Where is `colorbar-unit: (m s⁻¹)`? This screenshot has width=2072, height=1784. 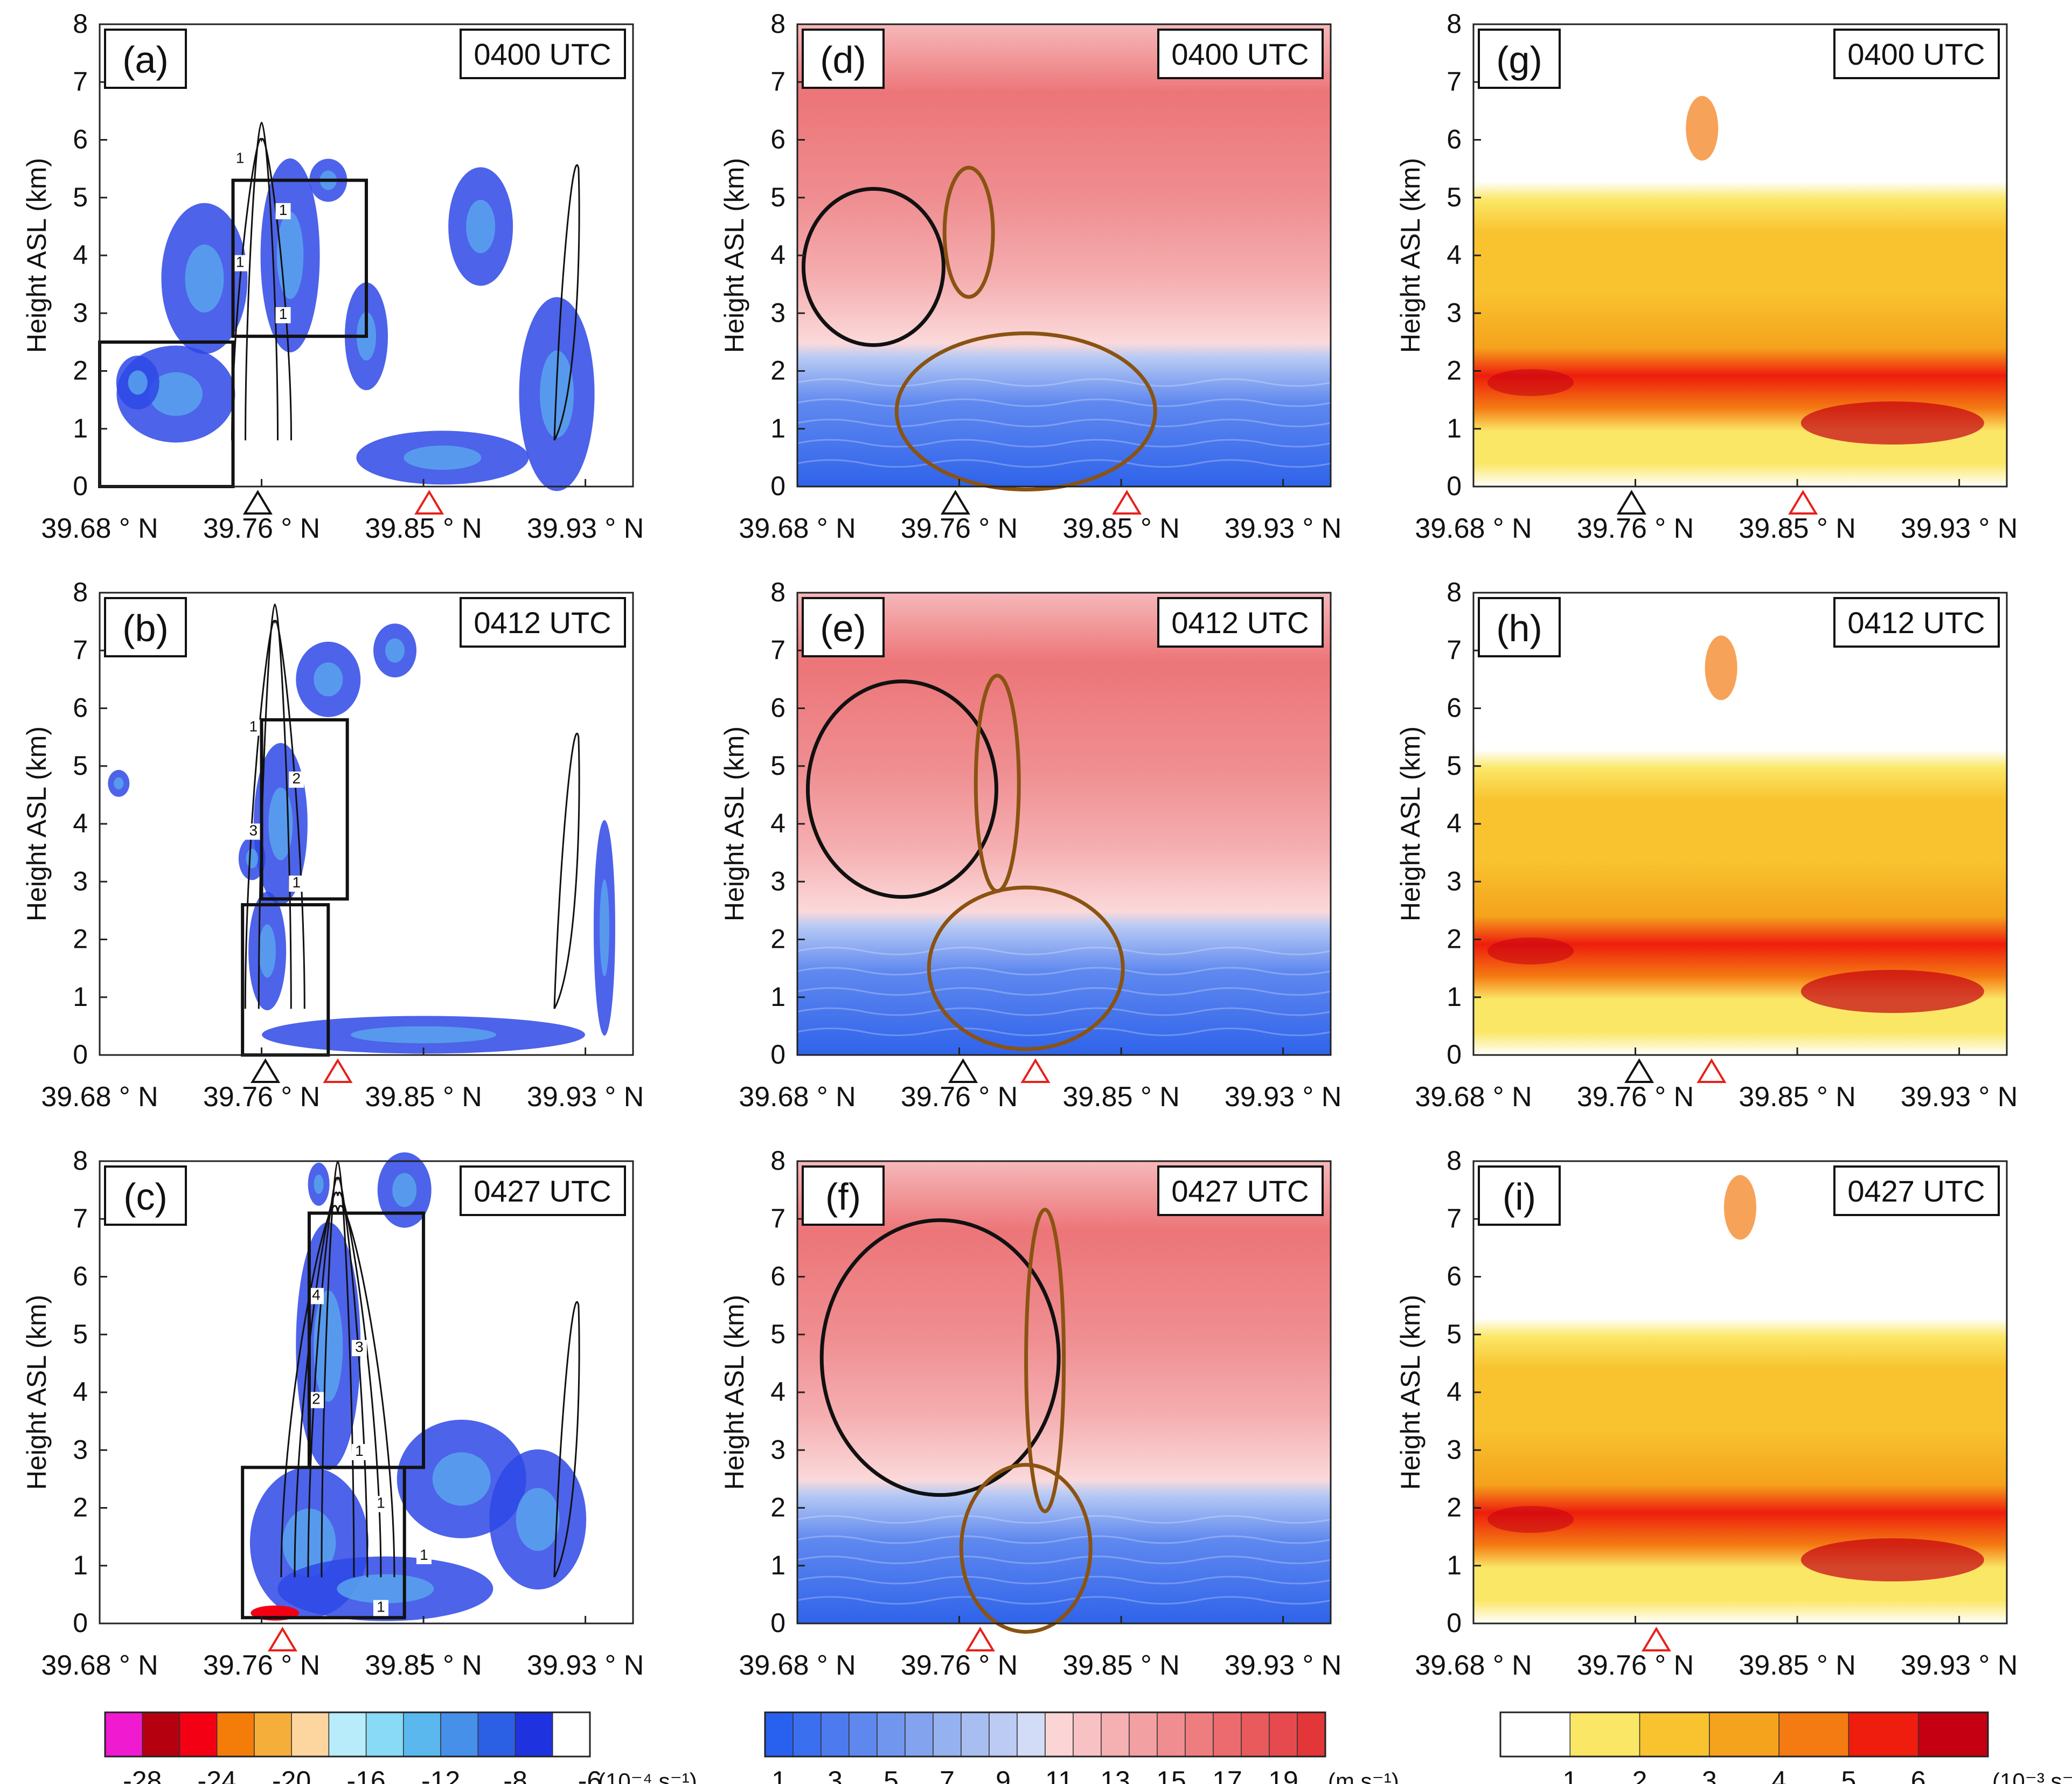
colorbar-unit: (m s⁻¹) is located at coordinates (1363, 1776).